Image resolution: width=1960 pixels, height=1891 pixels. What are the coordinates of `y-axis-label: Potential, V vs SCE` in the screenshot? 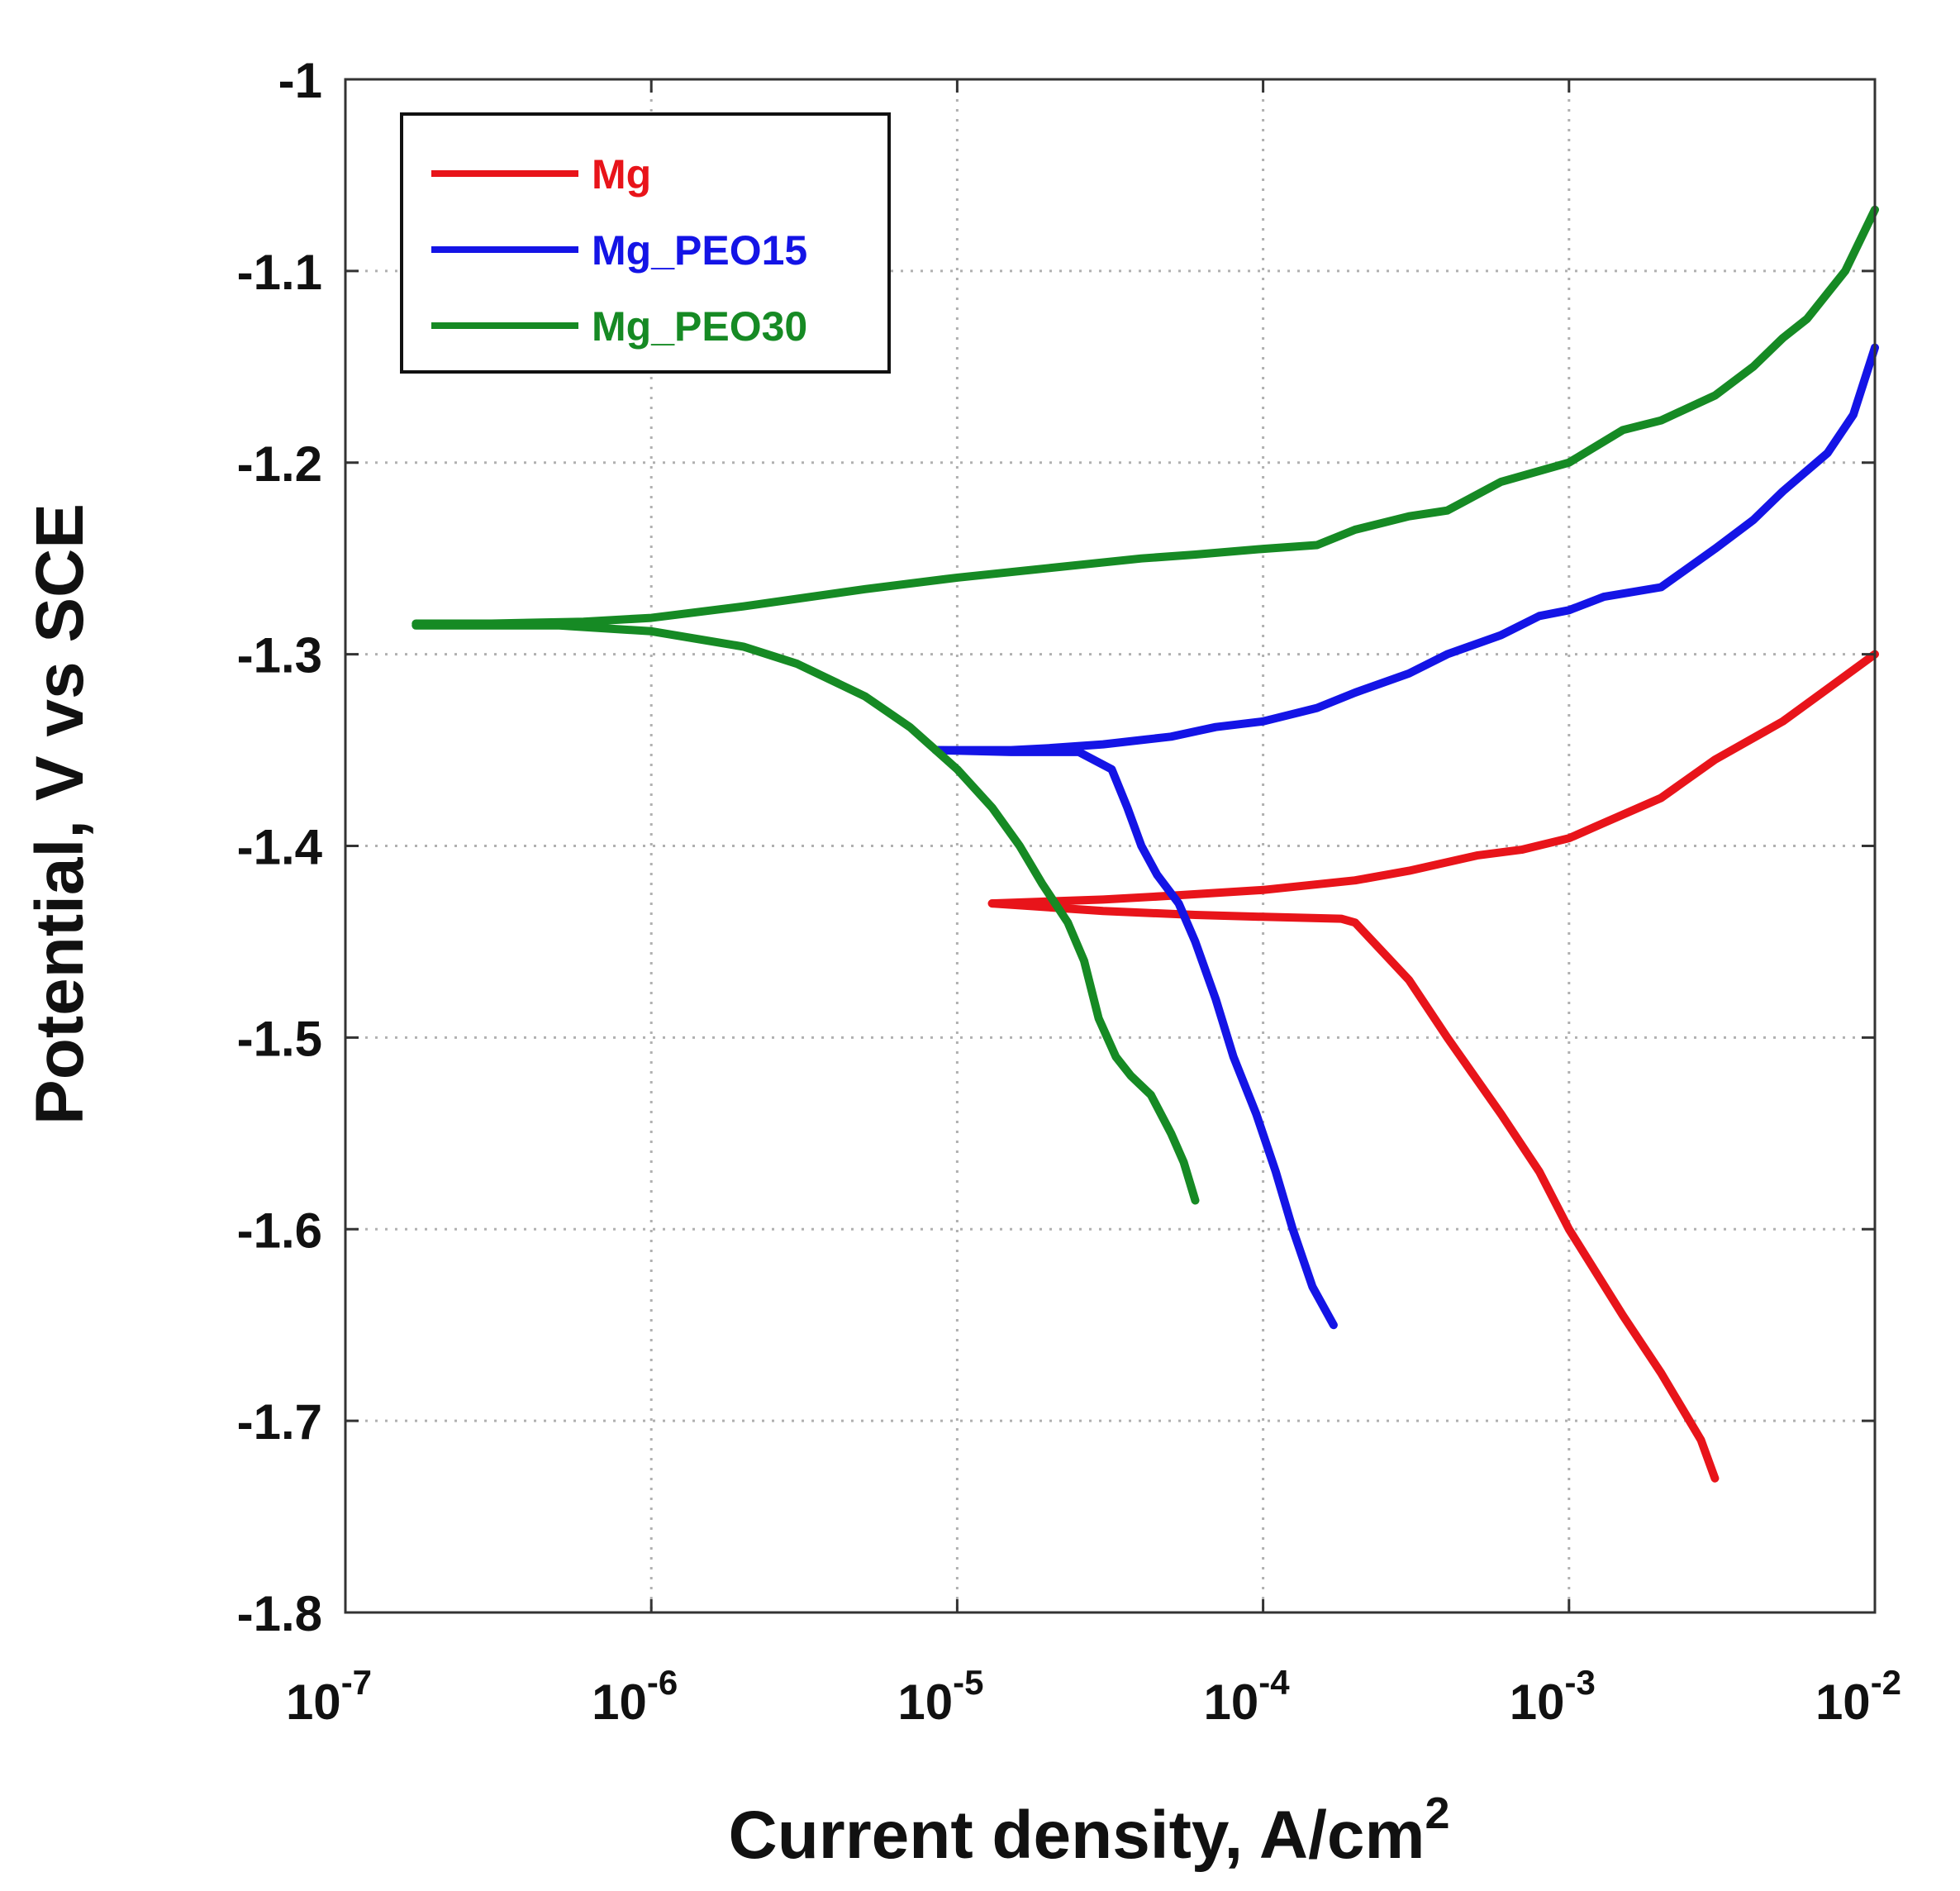 It's located at (60, 814).